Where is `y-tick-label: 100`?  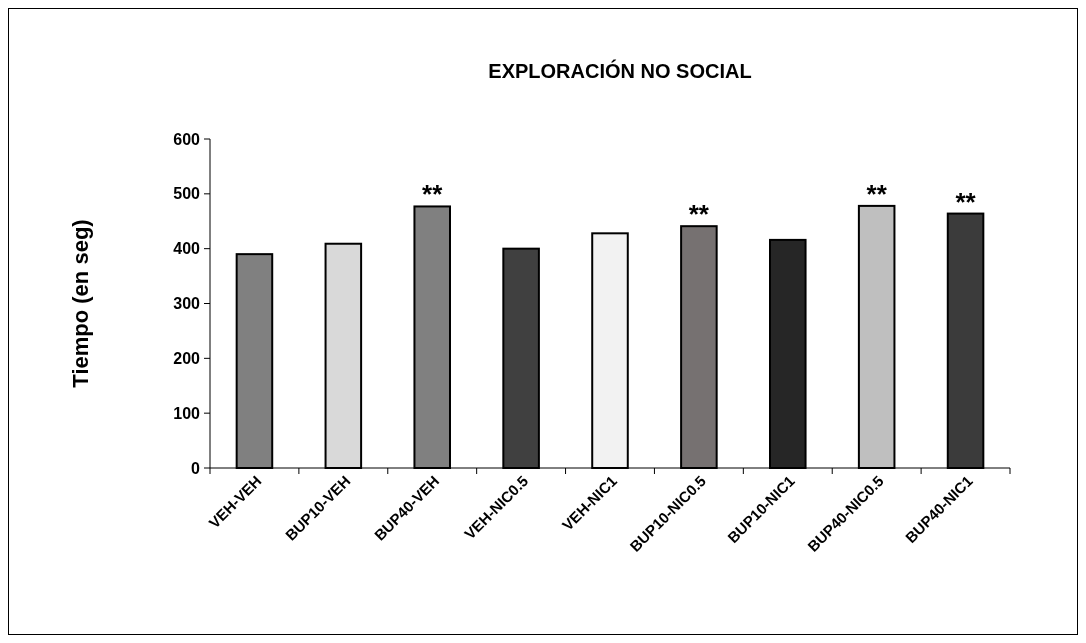 y-tick-label: 100 is located at coordinates (187, 413).